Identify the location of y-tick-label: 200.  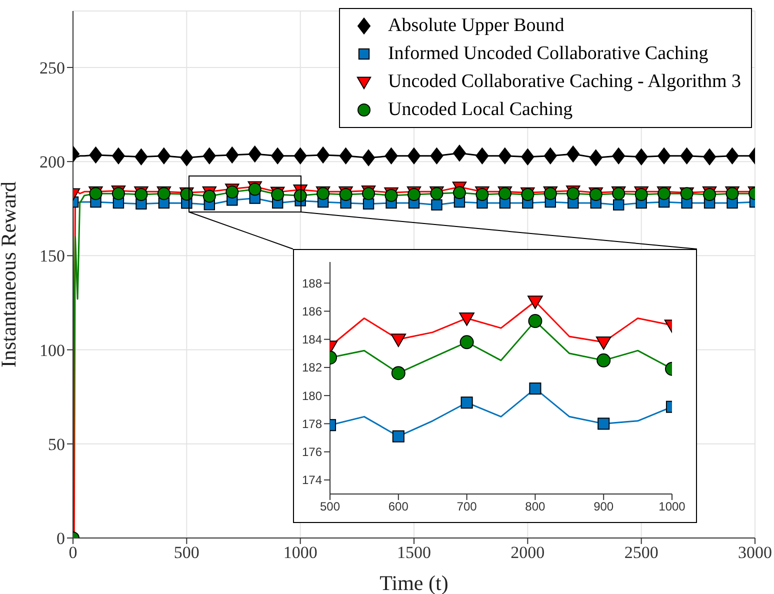
(52, 162).